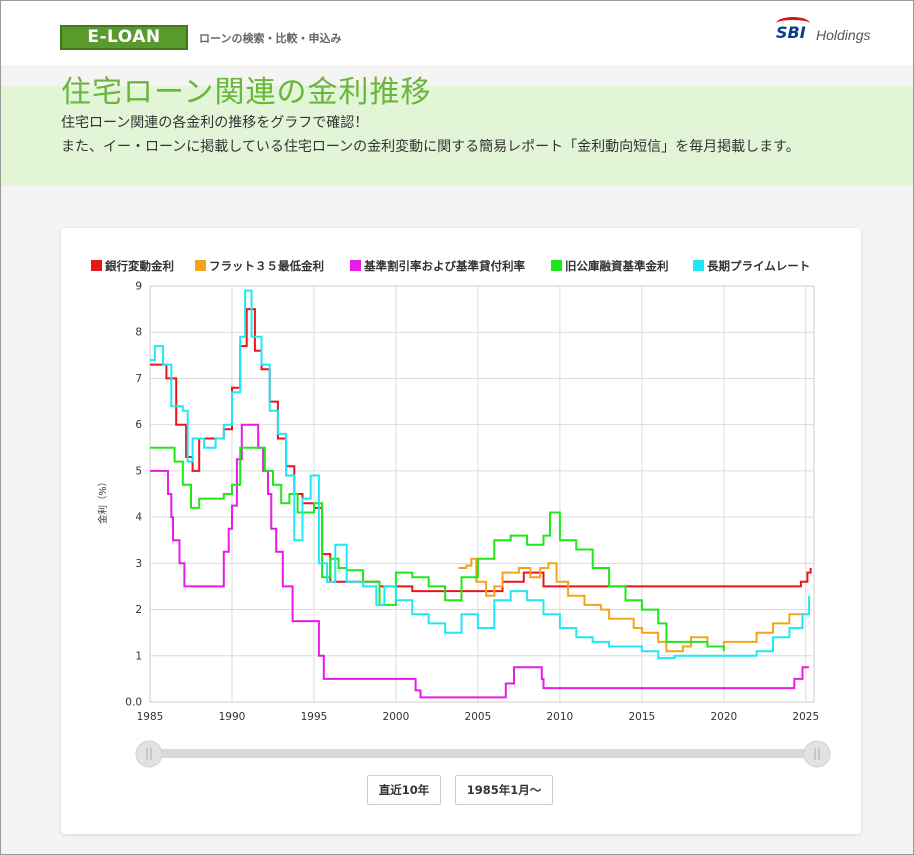  I want to click on logo-text: E-LOAN, so click(124, 37).